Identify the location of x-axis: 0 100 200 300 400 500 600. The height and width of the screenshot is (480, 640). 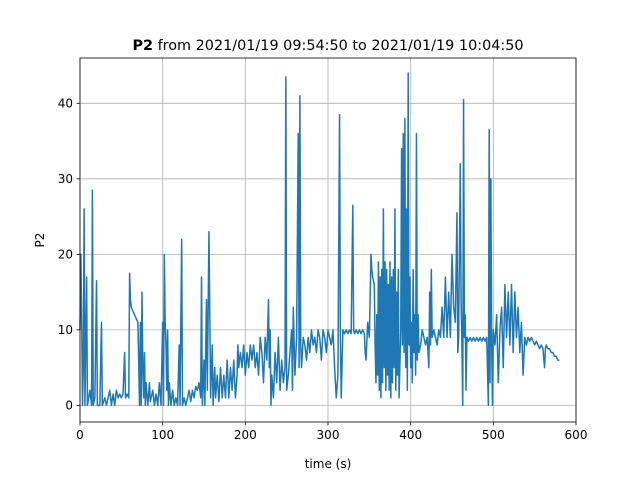
(331, 432).